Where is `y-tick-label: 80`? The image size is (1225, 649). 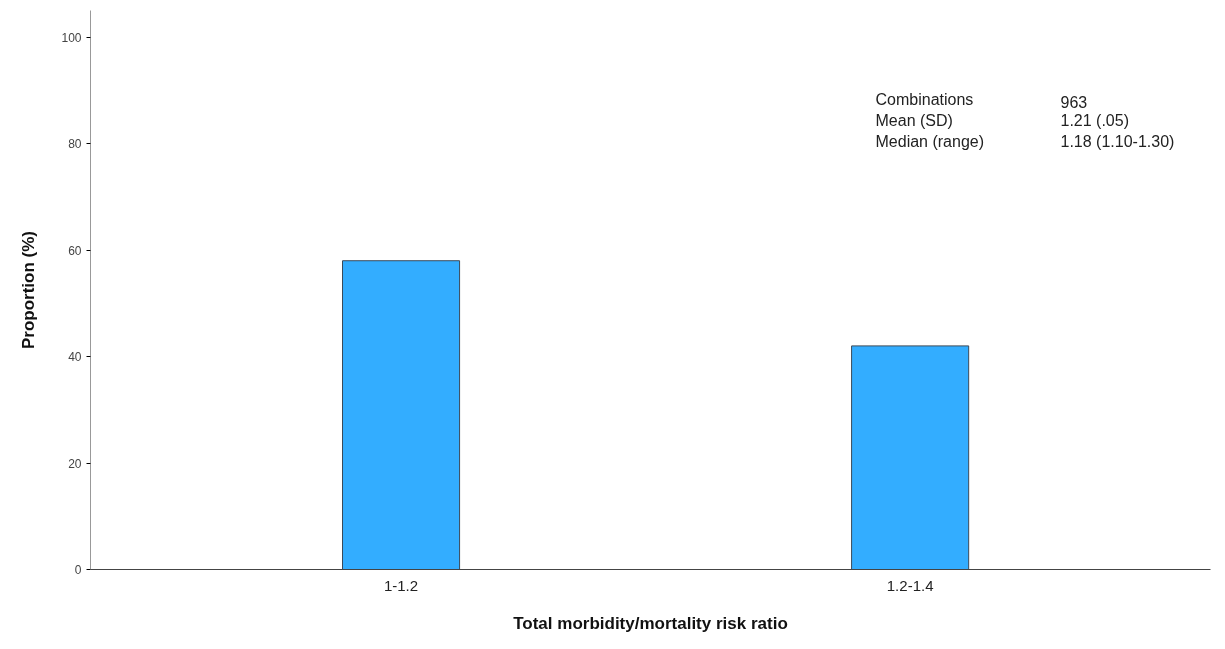 y-tick-label: 80 is located at coordinates (75, 144).